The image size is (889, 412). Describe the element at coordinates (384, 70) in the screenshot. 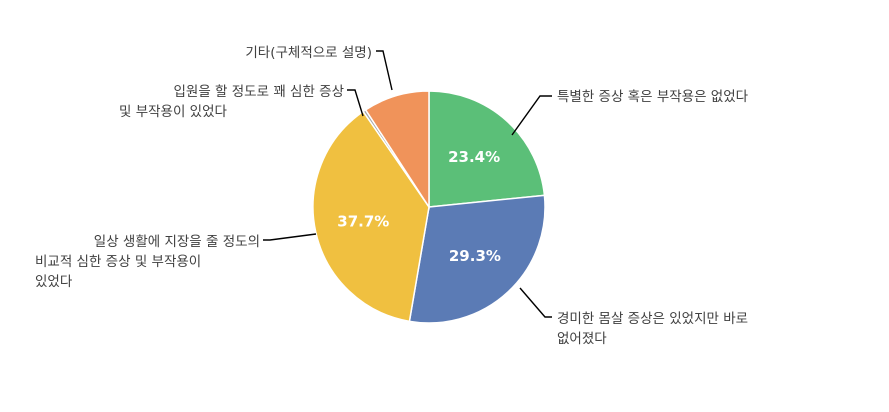

I see `leader-line-slice4` at that location.